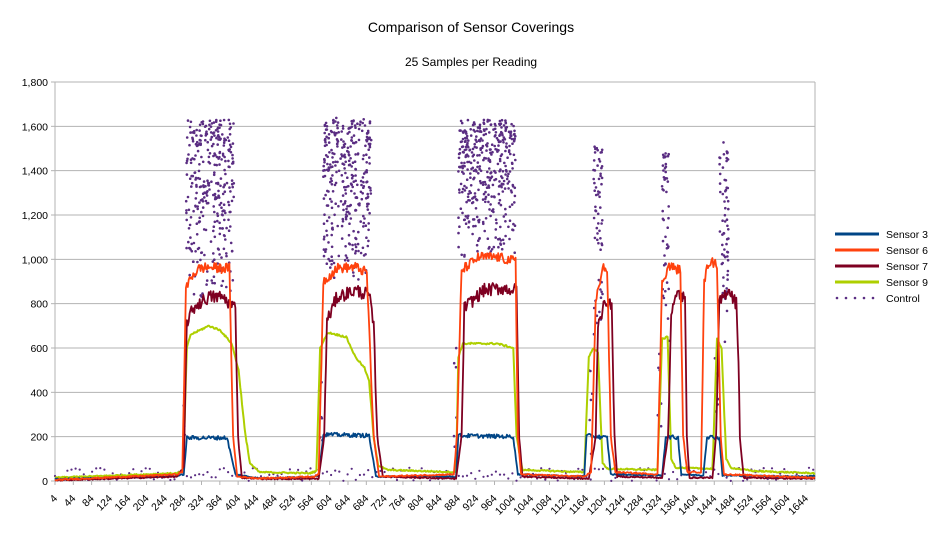 The width and height of the screenshot is (943, 535). I want to click on legend-label: Sensor 9, so click(907, 283).